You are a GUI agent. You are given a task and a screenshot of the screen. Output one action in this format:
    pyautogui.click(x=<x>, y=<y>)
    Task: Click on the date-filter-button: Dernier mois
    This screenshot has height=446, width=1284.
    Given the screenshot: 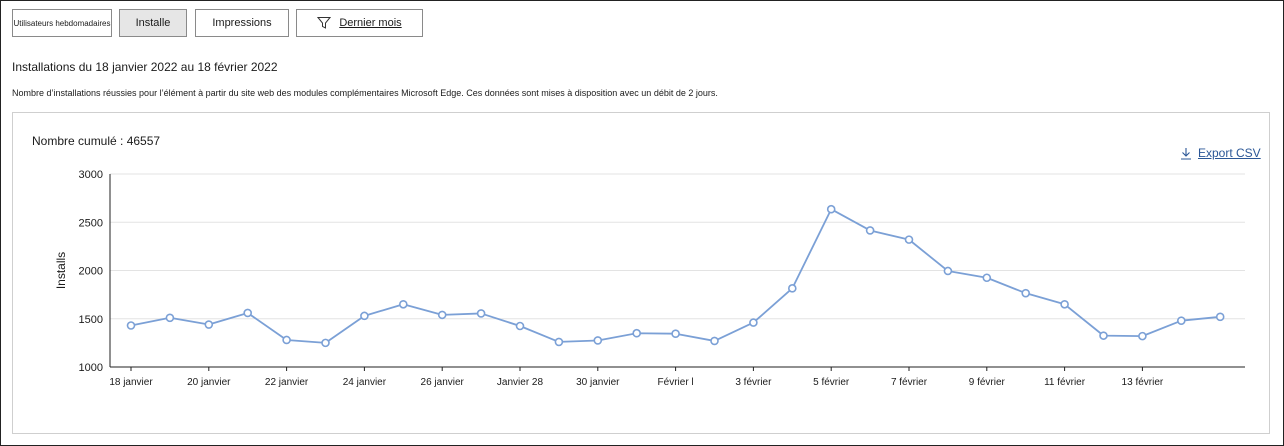 What is the action you would take?
    pyautogui.click(x=359, y=23)
    